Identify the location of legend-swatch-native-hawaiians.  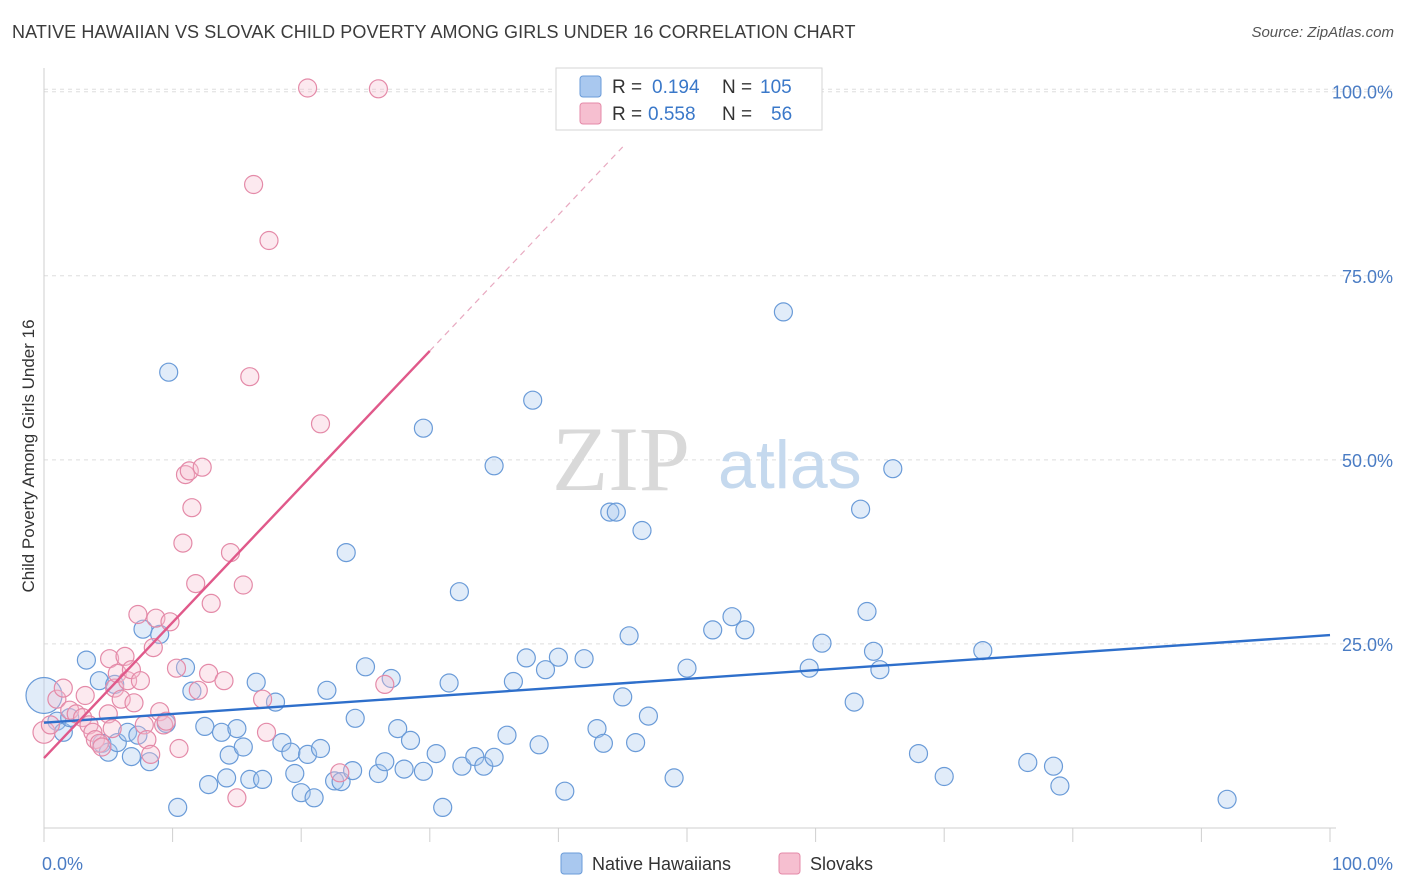
(590, 86).